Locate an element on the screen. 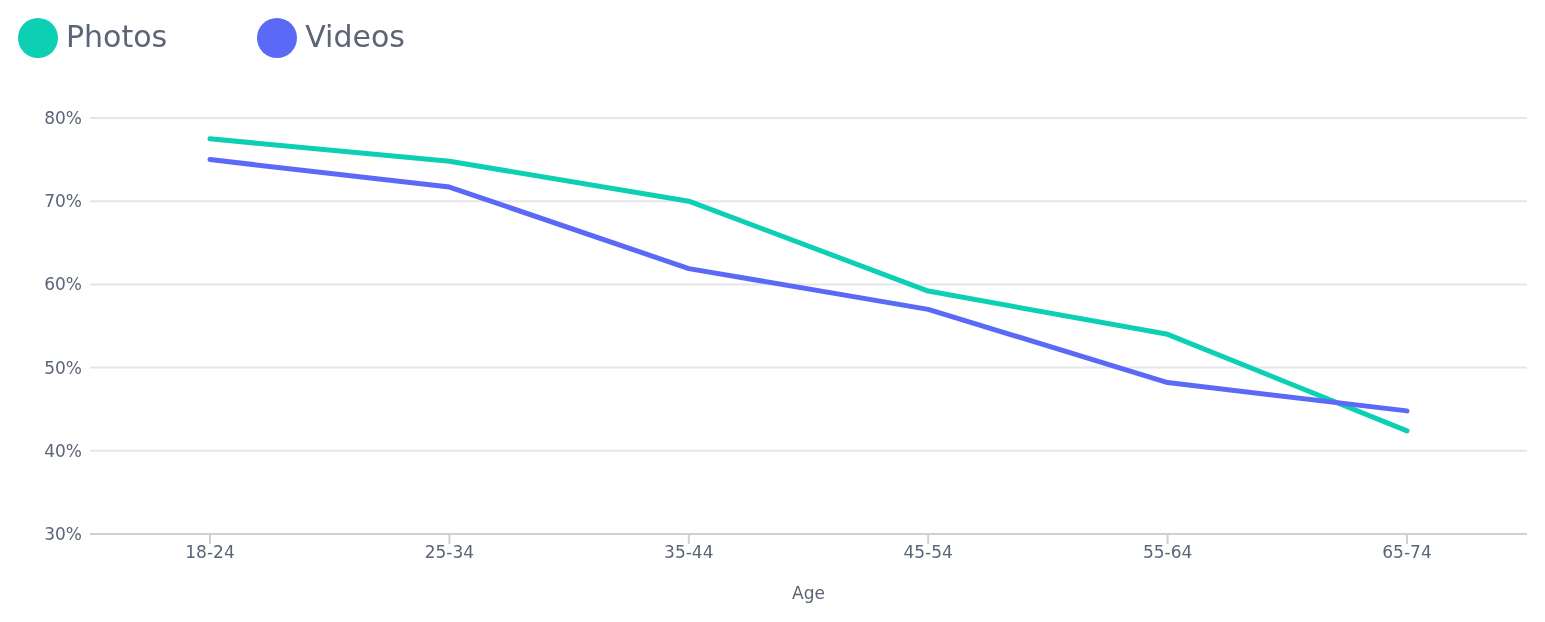  y-tick-label: 30% is located at coordinates (63, 534).